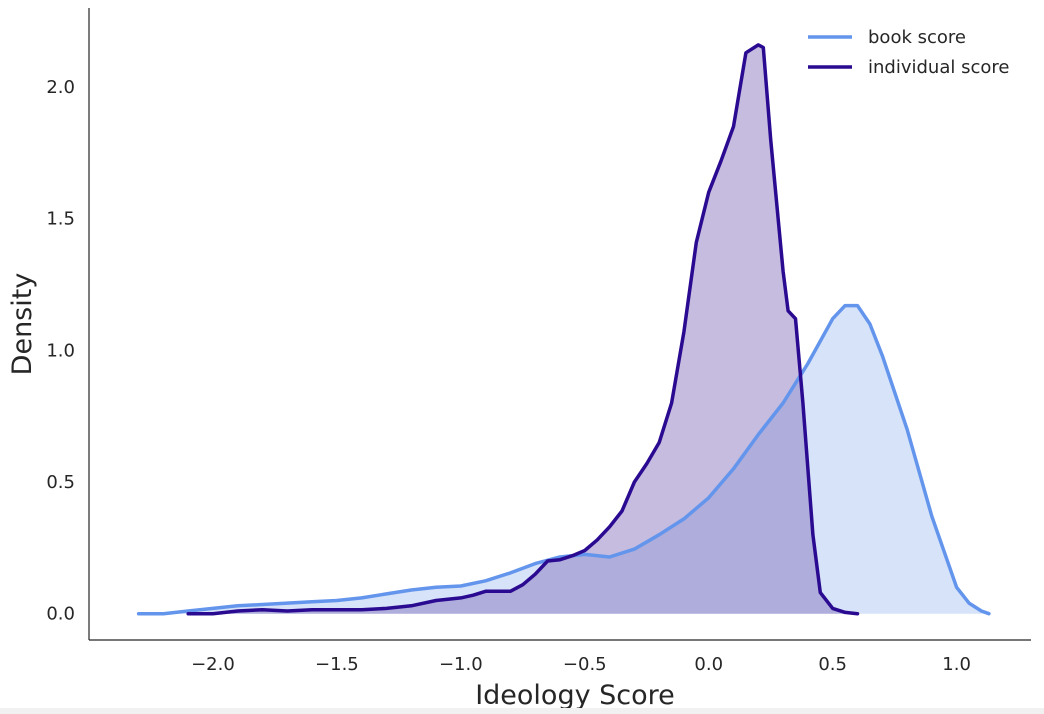  I want to click on x-tick-label: −1.5, so click(337, 664).